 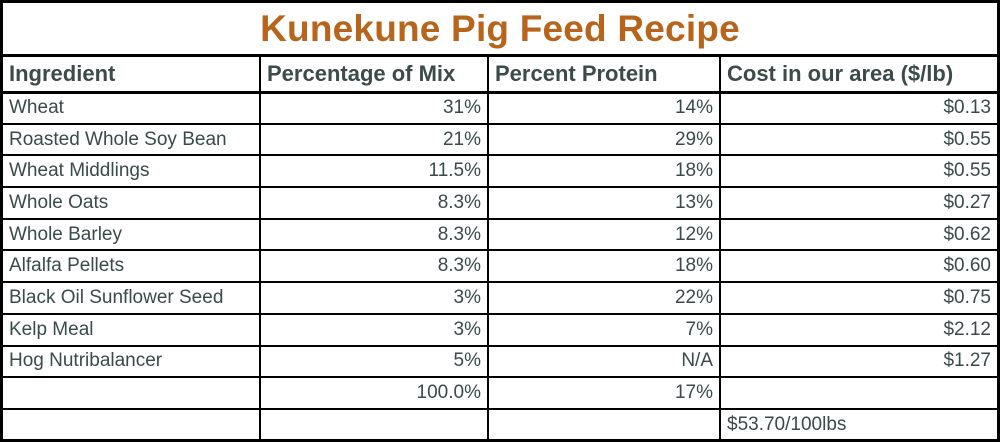 I want to click on cost-cell: $1.27, so click(x=858, y=362).